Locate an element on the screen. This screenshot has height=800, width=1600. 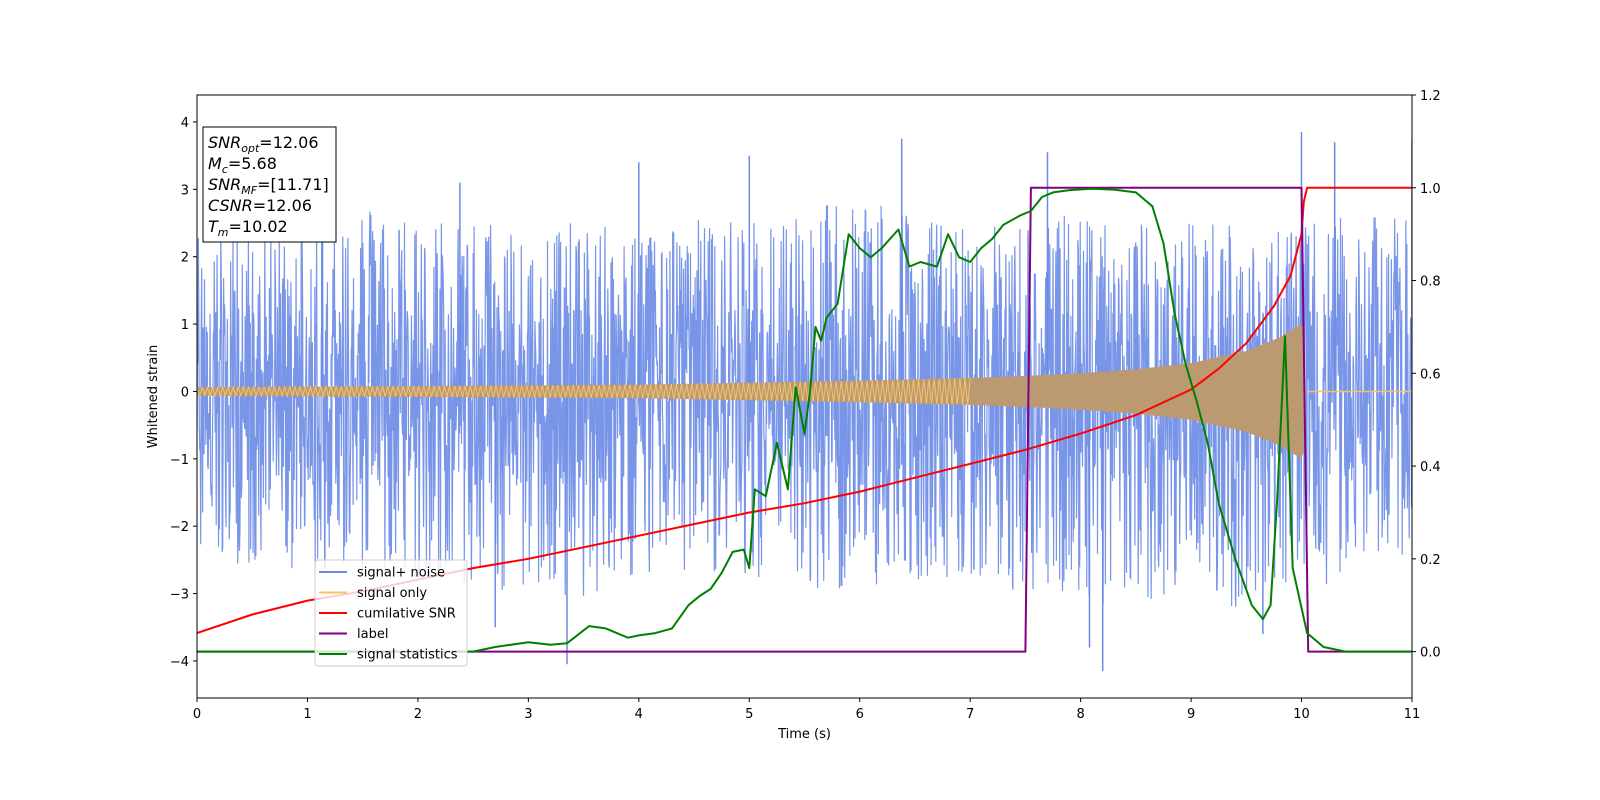
info-line: Tm=10.02 is located at coordinates (248, 228).